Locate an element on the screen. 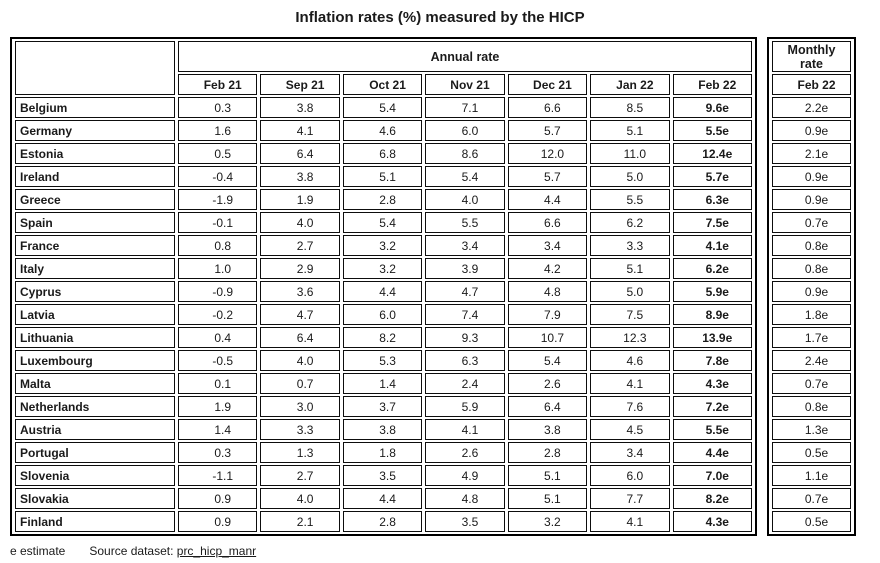 This screenshot has width=880, height=563. annual-value-cell: -0.5 is located at coordinates (218, 360).